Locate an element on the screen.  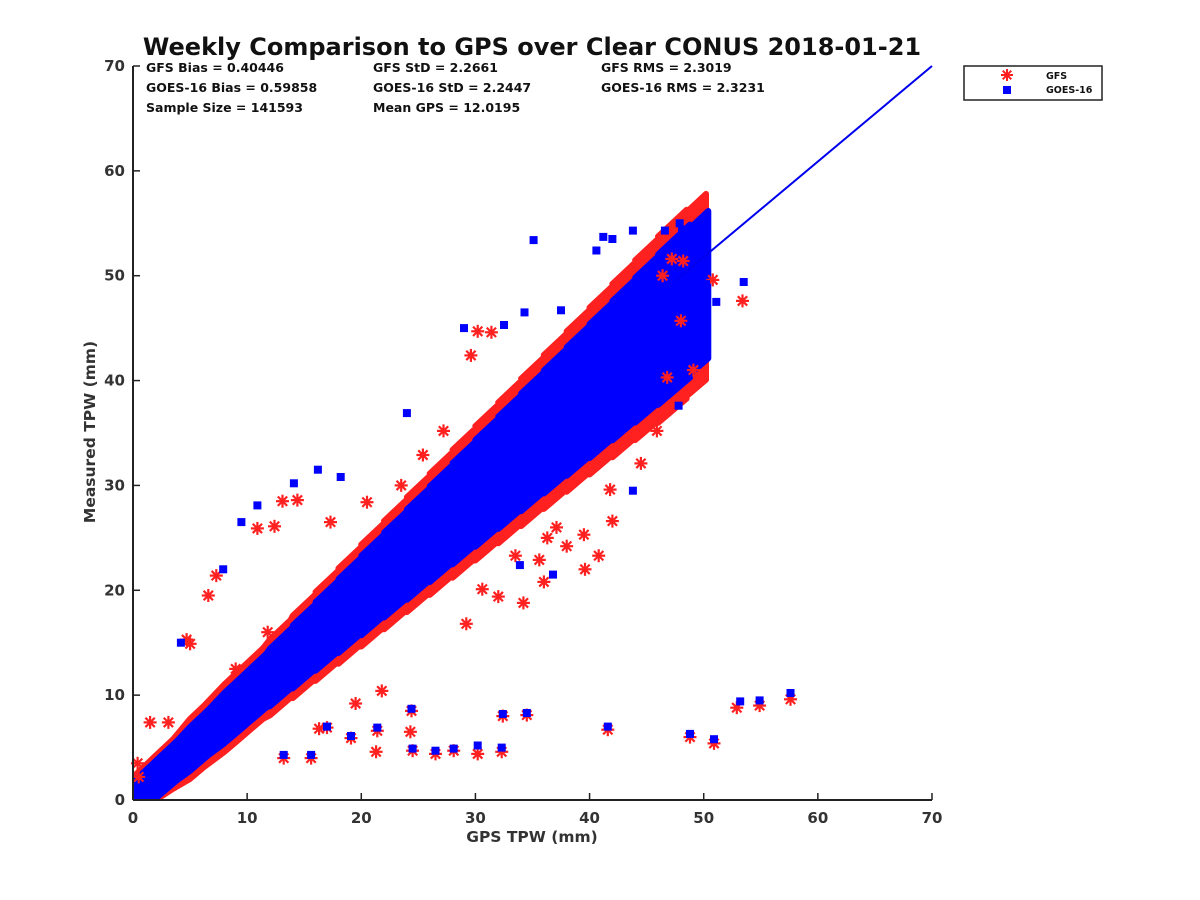
legend-gfs-marker is located at coordinates (1007, 75).